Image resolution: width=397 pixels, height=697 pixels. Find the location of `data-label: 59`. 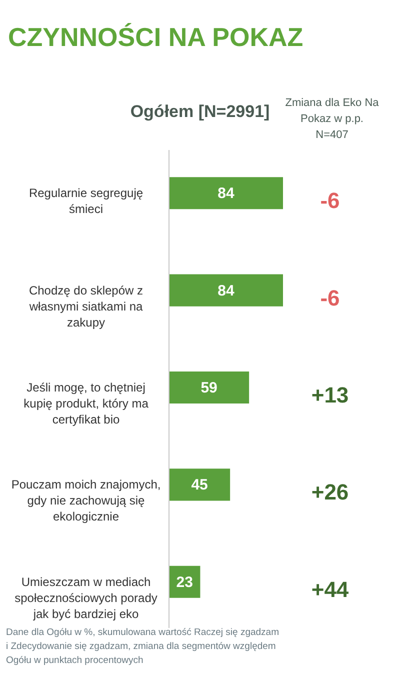

data-label: 59 is located at coordinates (209, 388).